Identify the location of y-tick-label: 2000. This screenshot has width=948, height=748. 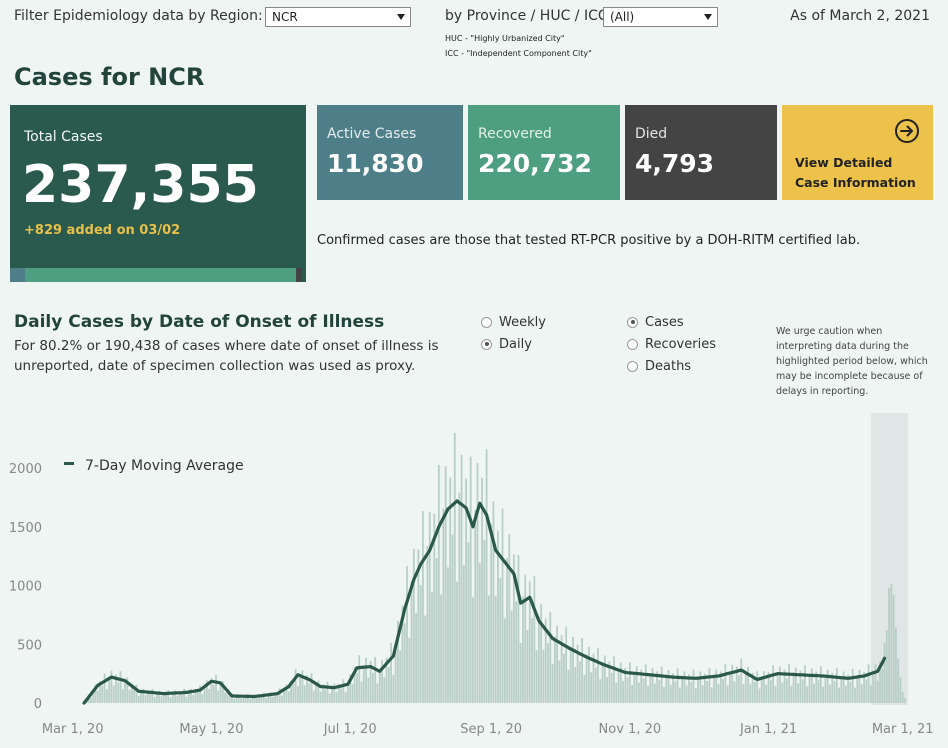
(25, 469).